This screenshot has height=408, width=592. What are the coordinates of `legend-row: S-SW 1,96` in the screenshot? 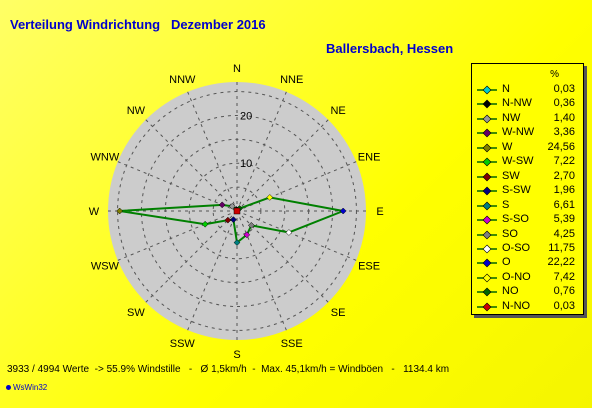 It's located at (527, 191).